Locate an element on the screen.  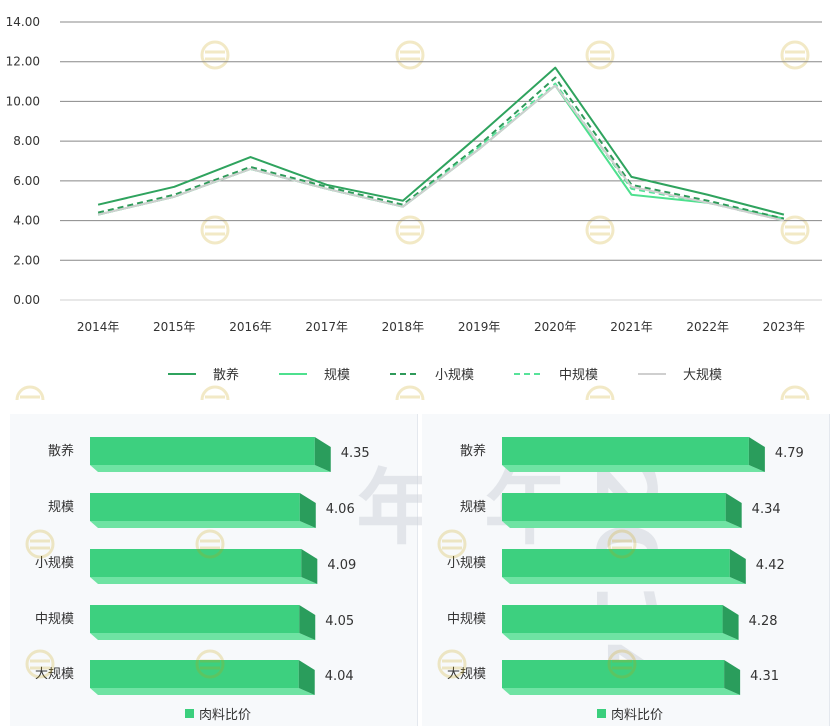
x-tick-label: 2021年 is located at coordinates (631, 327).